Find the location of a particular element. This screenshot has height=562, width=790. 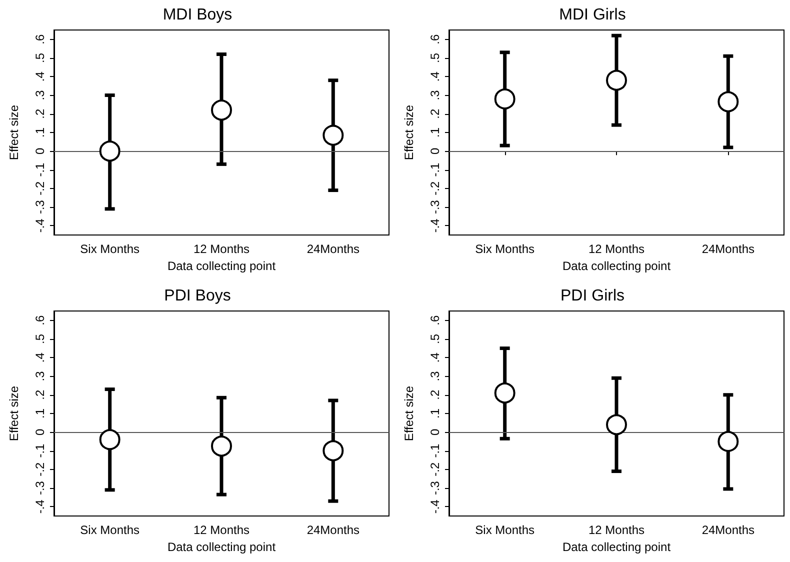

chart-title: MDI Girls is located at coordinates (592, 15).